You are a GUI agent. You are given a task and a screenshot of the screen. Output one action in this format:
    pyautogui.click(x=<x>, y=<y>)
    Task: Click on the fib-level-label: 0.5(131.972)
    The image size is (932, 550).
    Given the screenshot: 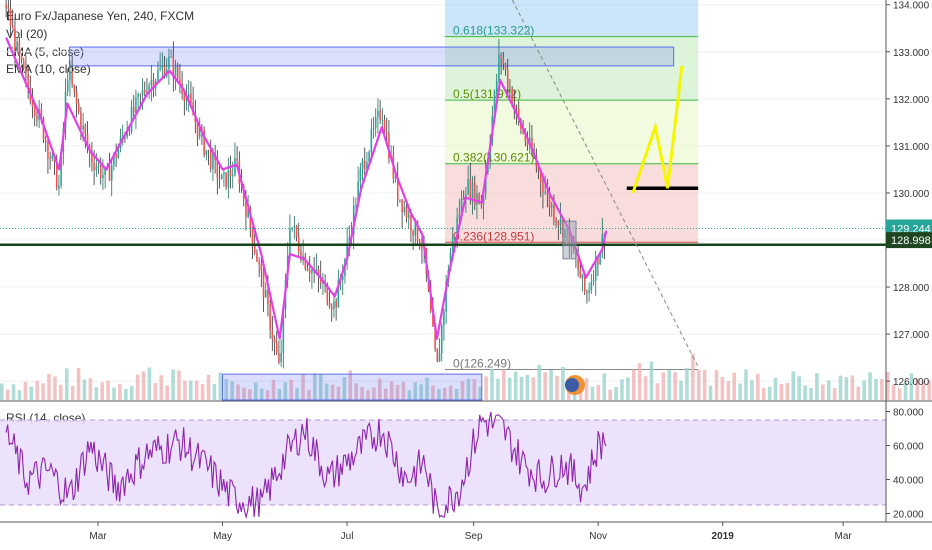 What is the action you would take?
    pyautogui.click(x=487, y=94)
    